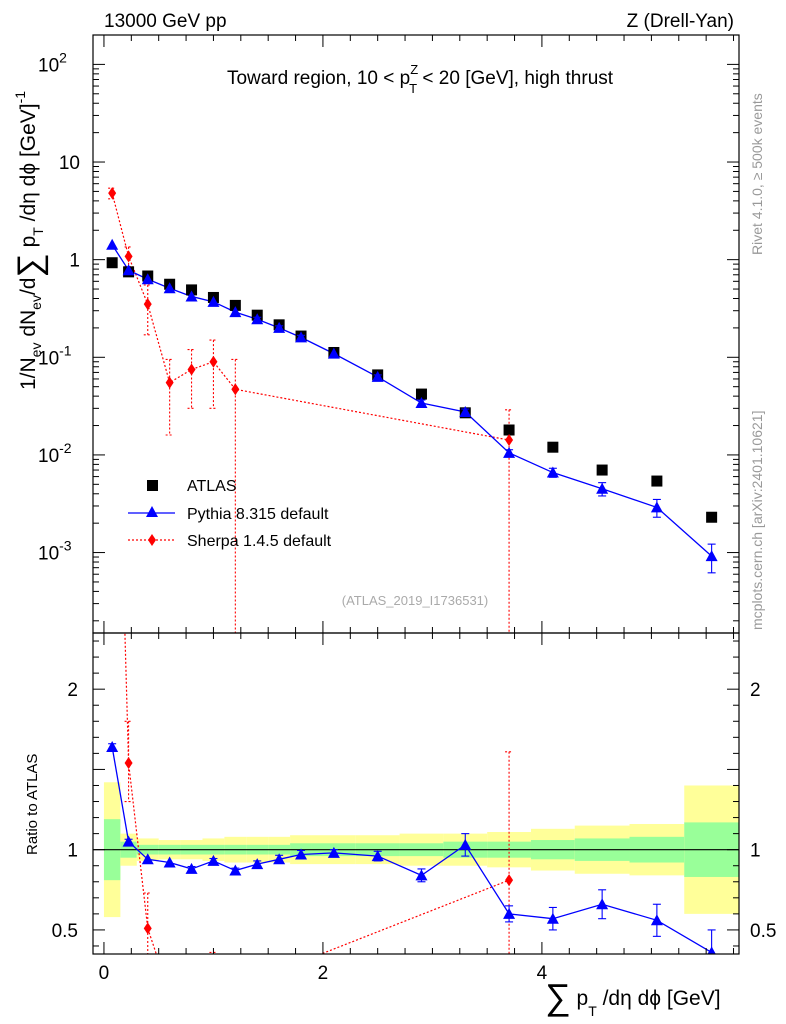 The width and height of the screenshot is (786, 1024). Describe the element at coordinates (212, 486) in the screenshot. I see `legend-label-atlas: ATLAS` at that location.